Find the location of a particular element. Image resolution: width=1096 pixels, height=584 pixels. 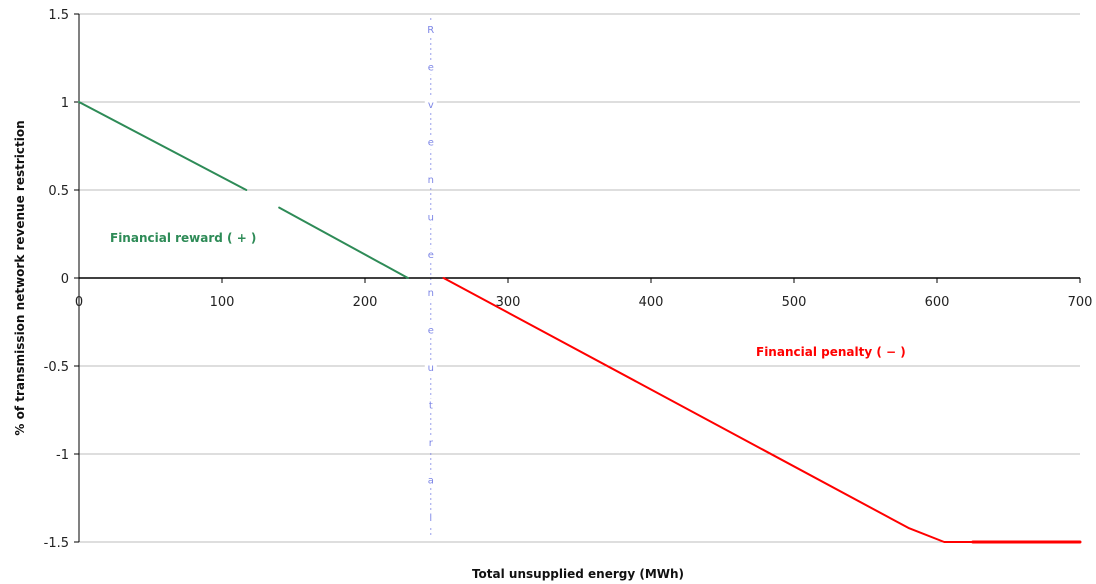

y-tick-label: -0.5 is located at coordinates (56, 367).